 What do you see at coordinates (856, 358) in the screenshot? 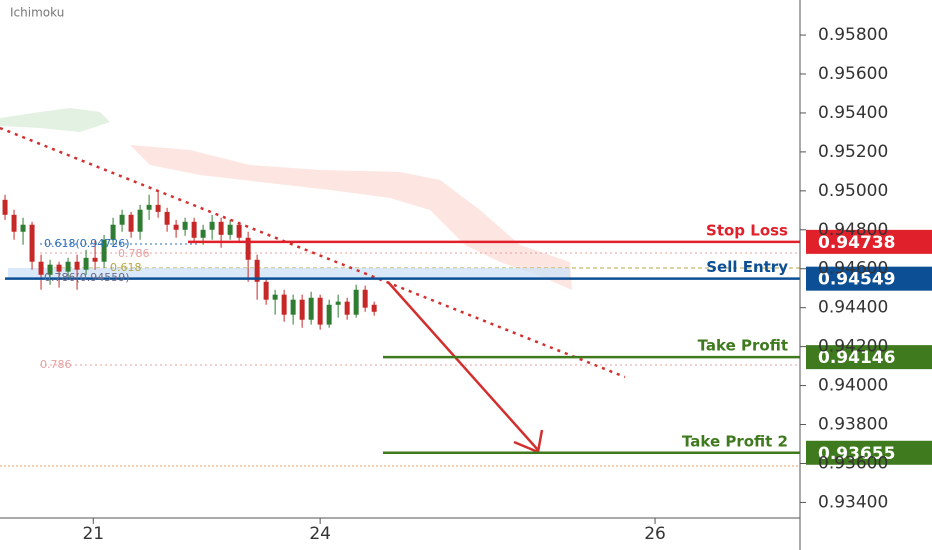
I see `price-tag-label: 0.94146` at bounding box center [856, 358].